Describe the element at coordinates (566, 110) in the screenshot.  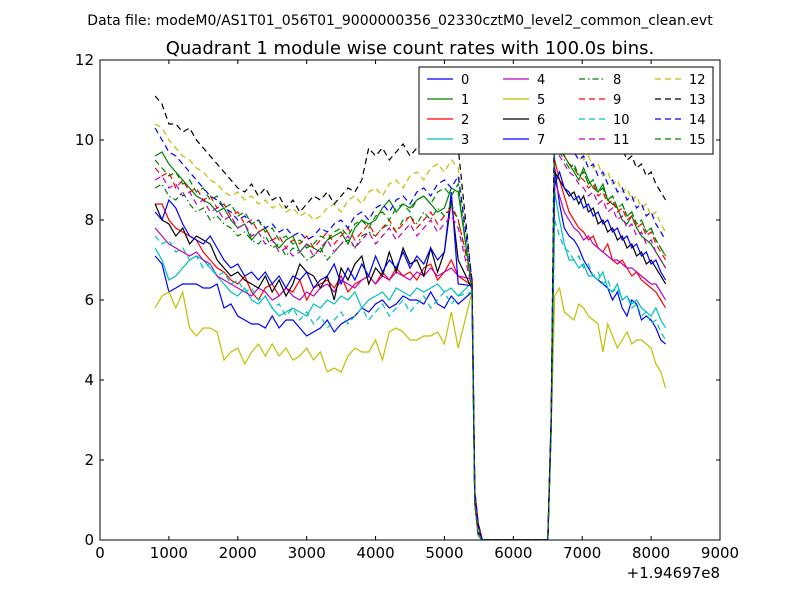
I see `legend-box` at that location.